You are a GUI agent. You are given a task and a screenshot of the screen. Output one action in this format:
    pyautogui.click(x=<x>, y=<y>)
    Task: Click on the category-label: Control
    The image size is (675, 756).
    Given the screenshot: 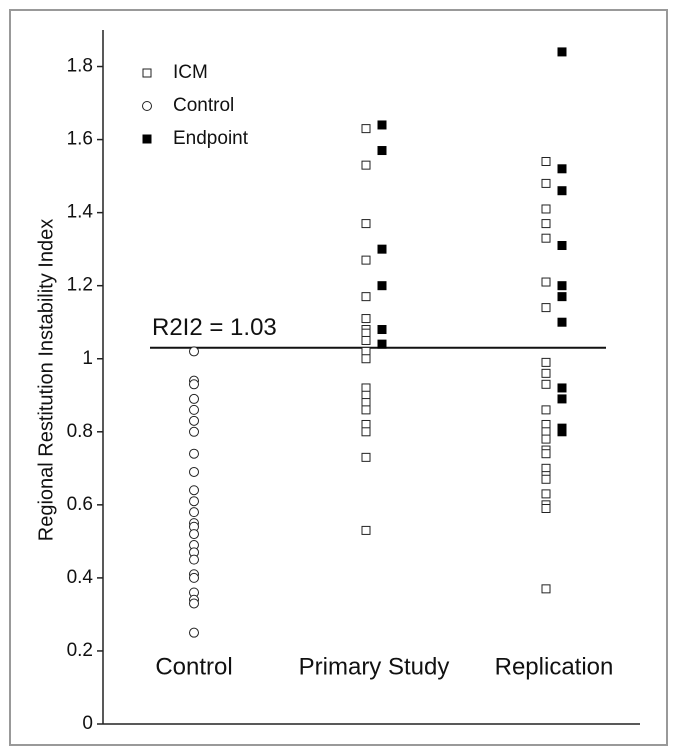 What is the action you would take?
    pyautogui.click(x=193, y=666)
    